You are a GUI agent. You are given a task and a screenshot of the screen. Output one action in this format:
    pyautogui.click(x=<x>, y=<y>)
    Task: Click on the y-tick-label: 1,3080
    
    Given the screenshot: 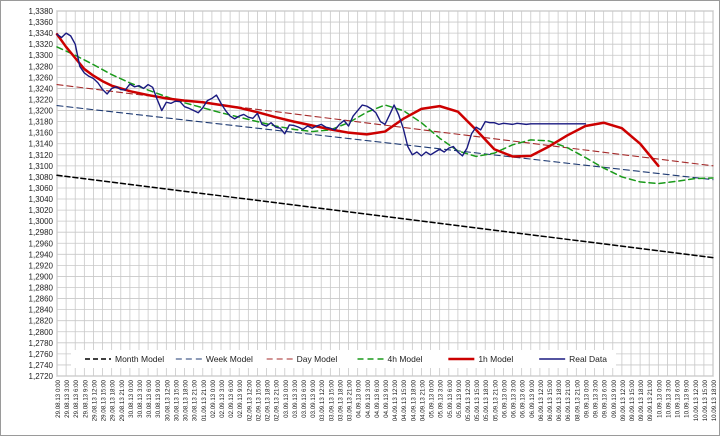 What is the action you would take?
    pyautogui.click(x=41, y=177)
    